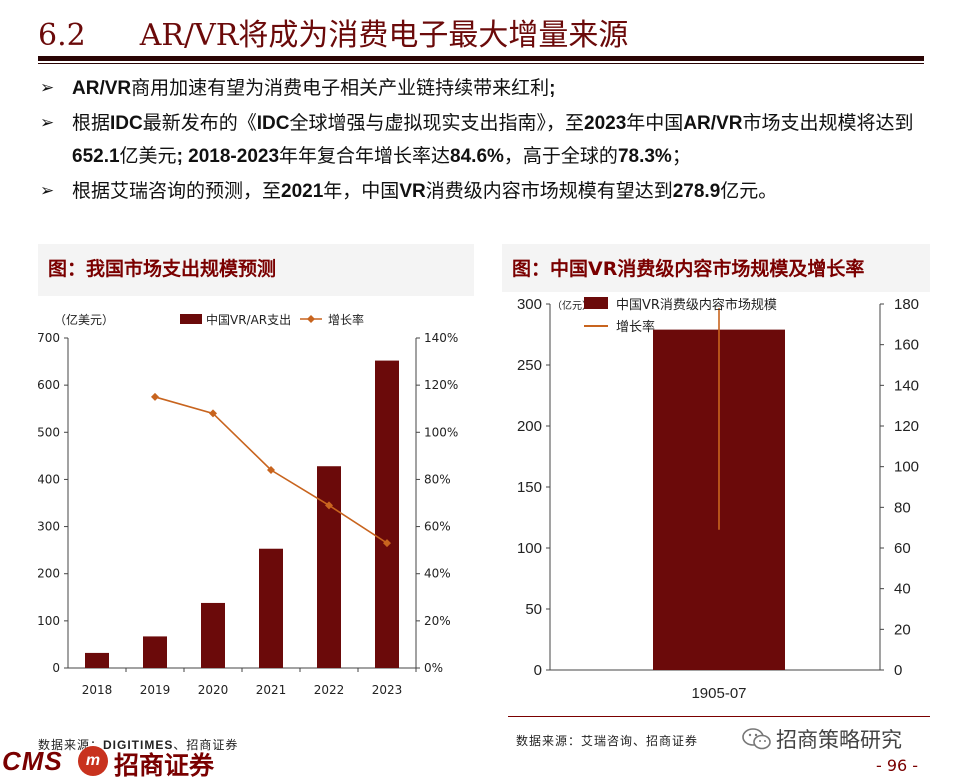 This screenshot has width=962, height=782. What do you see at coordinates (533, 609) in the screenshot?
I see `left-tick-label: 50` at bounding box center [533, 609].